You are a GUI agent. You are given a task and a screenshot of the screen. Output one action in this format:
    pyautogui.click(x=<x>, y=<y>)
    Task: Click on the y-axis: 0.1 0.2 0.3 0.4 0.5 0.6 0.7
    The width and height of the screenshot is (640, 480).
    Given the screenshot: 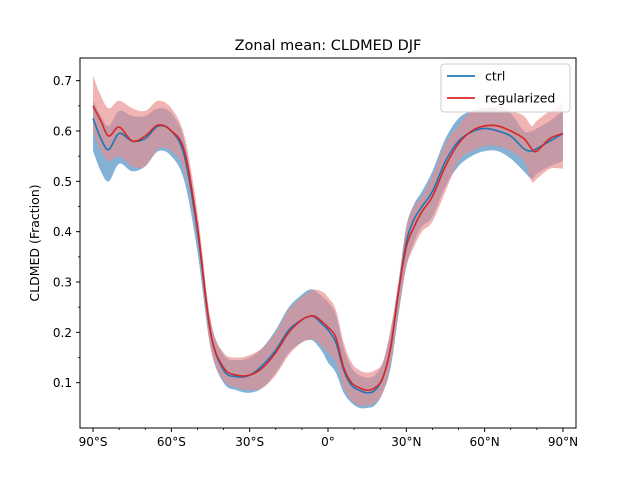 What is the action you would take?
    pyautogui.click(x=66, y=232)
    